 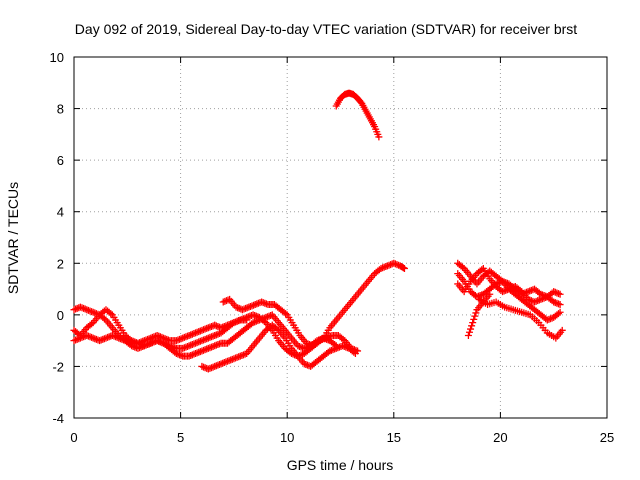 What do you see at coordinates (57, 57) in the screenshot?
I see `y-tick-label: 10` at bounding box center [57, 57].